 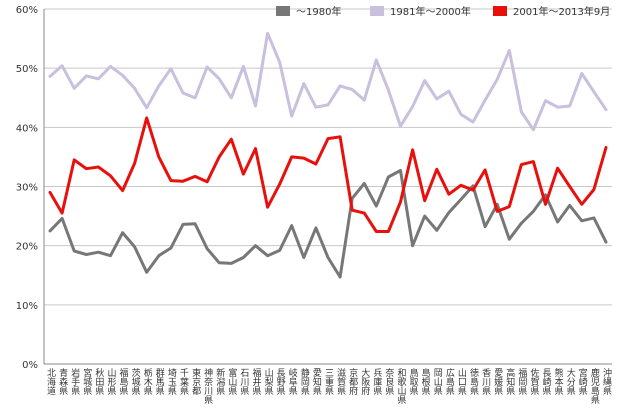 What do you see at coordinates (376, 381) in the screenshot?
I see `x-category-label: 兵庫県` at bounding box center [376, 381].